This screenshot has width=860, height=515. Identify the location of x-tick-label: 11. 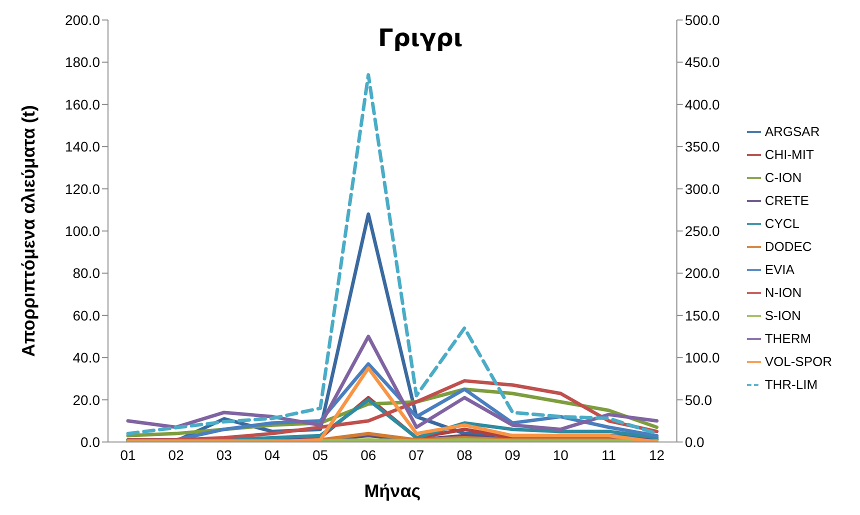
(608, 454).